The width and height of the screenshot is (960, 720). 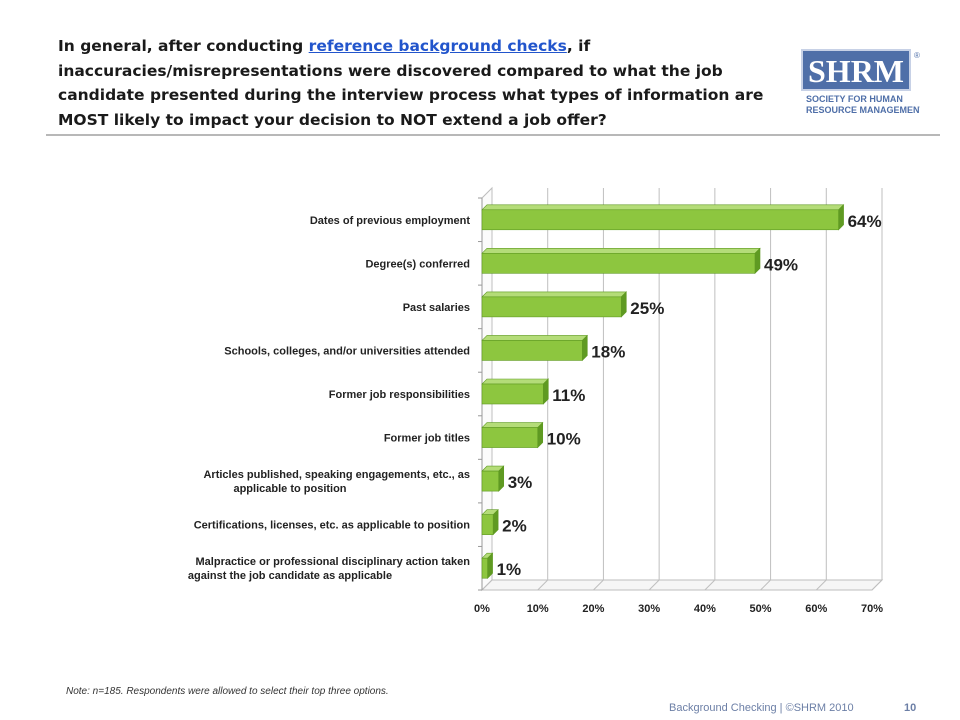 I want to click on category-label-line: Dates of previous employment, so click(x=390, y=221).